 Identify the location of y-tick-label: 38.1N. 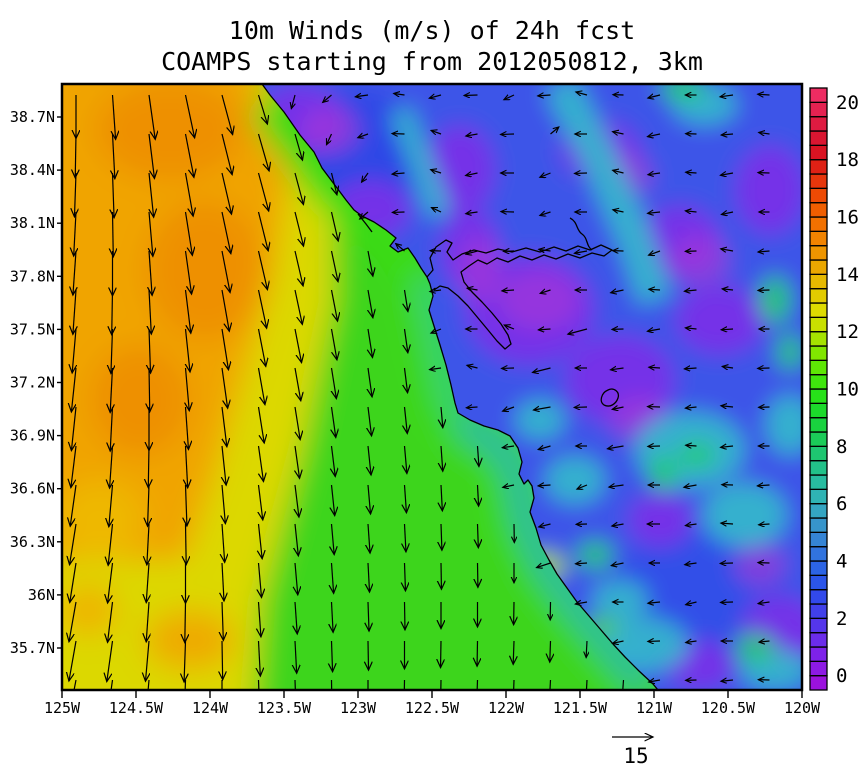
(32, 223).